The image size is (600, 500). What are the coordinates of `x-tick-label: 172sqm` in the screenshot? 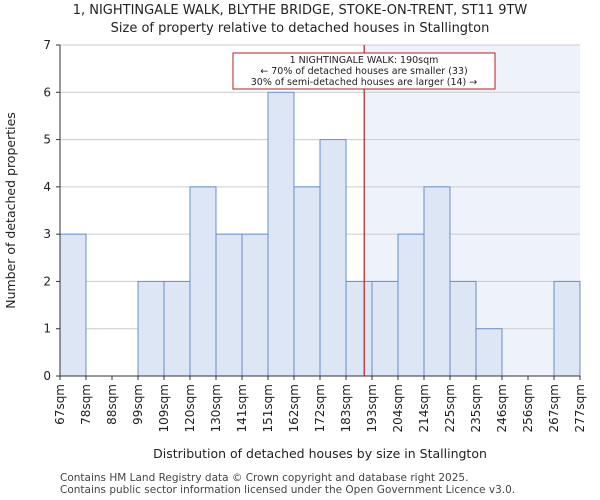 It's located at (320, 408).